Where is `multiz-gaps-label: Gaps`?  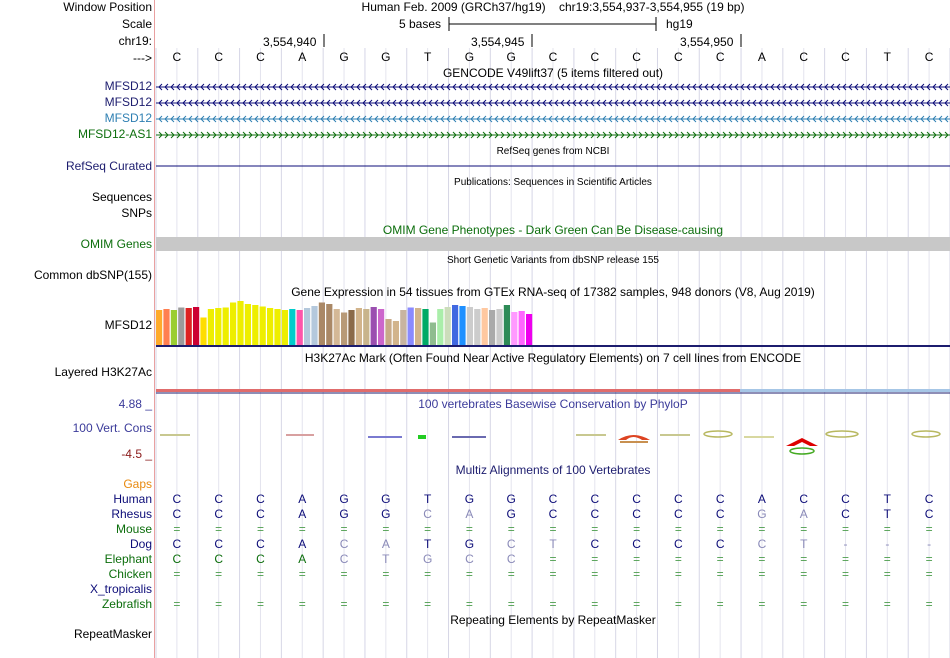
multiz-gaps-label: Gaps is located at coordinates (137, 484).